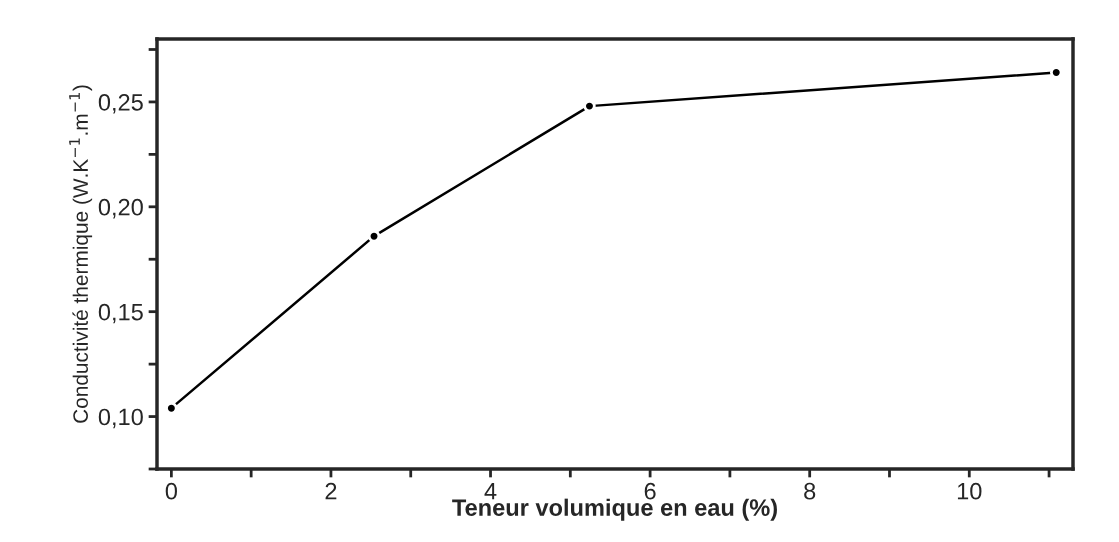  What do you see at coordinates (490, 491) in the screenshot?
I see `x-tick-label: 4` at bounding box center [490, 491].